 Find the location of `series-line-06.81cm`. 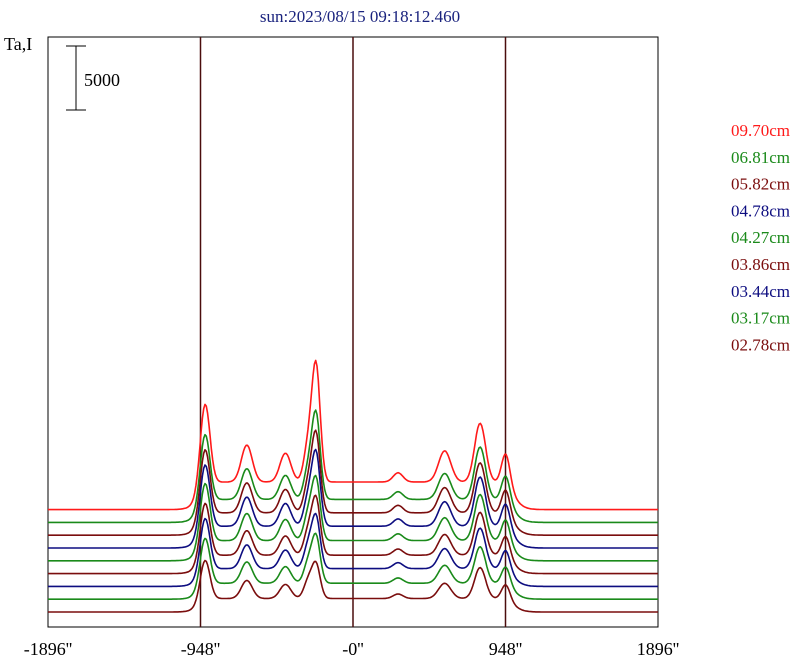

series-line-06.81cm is located at coordinates (353, 466).